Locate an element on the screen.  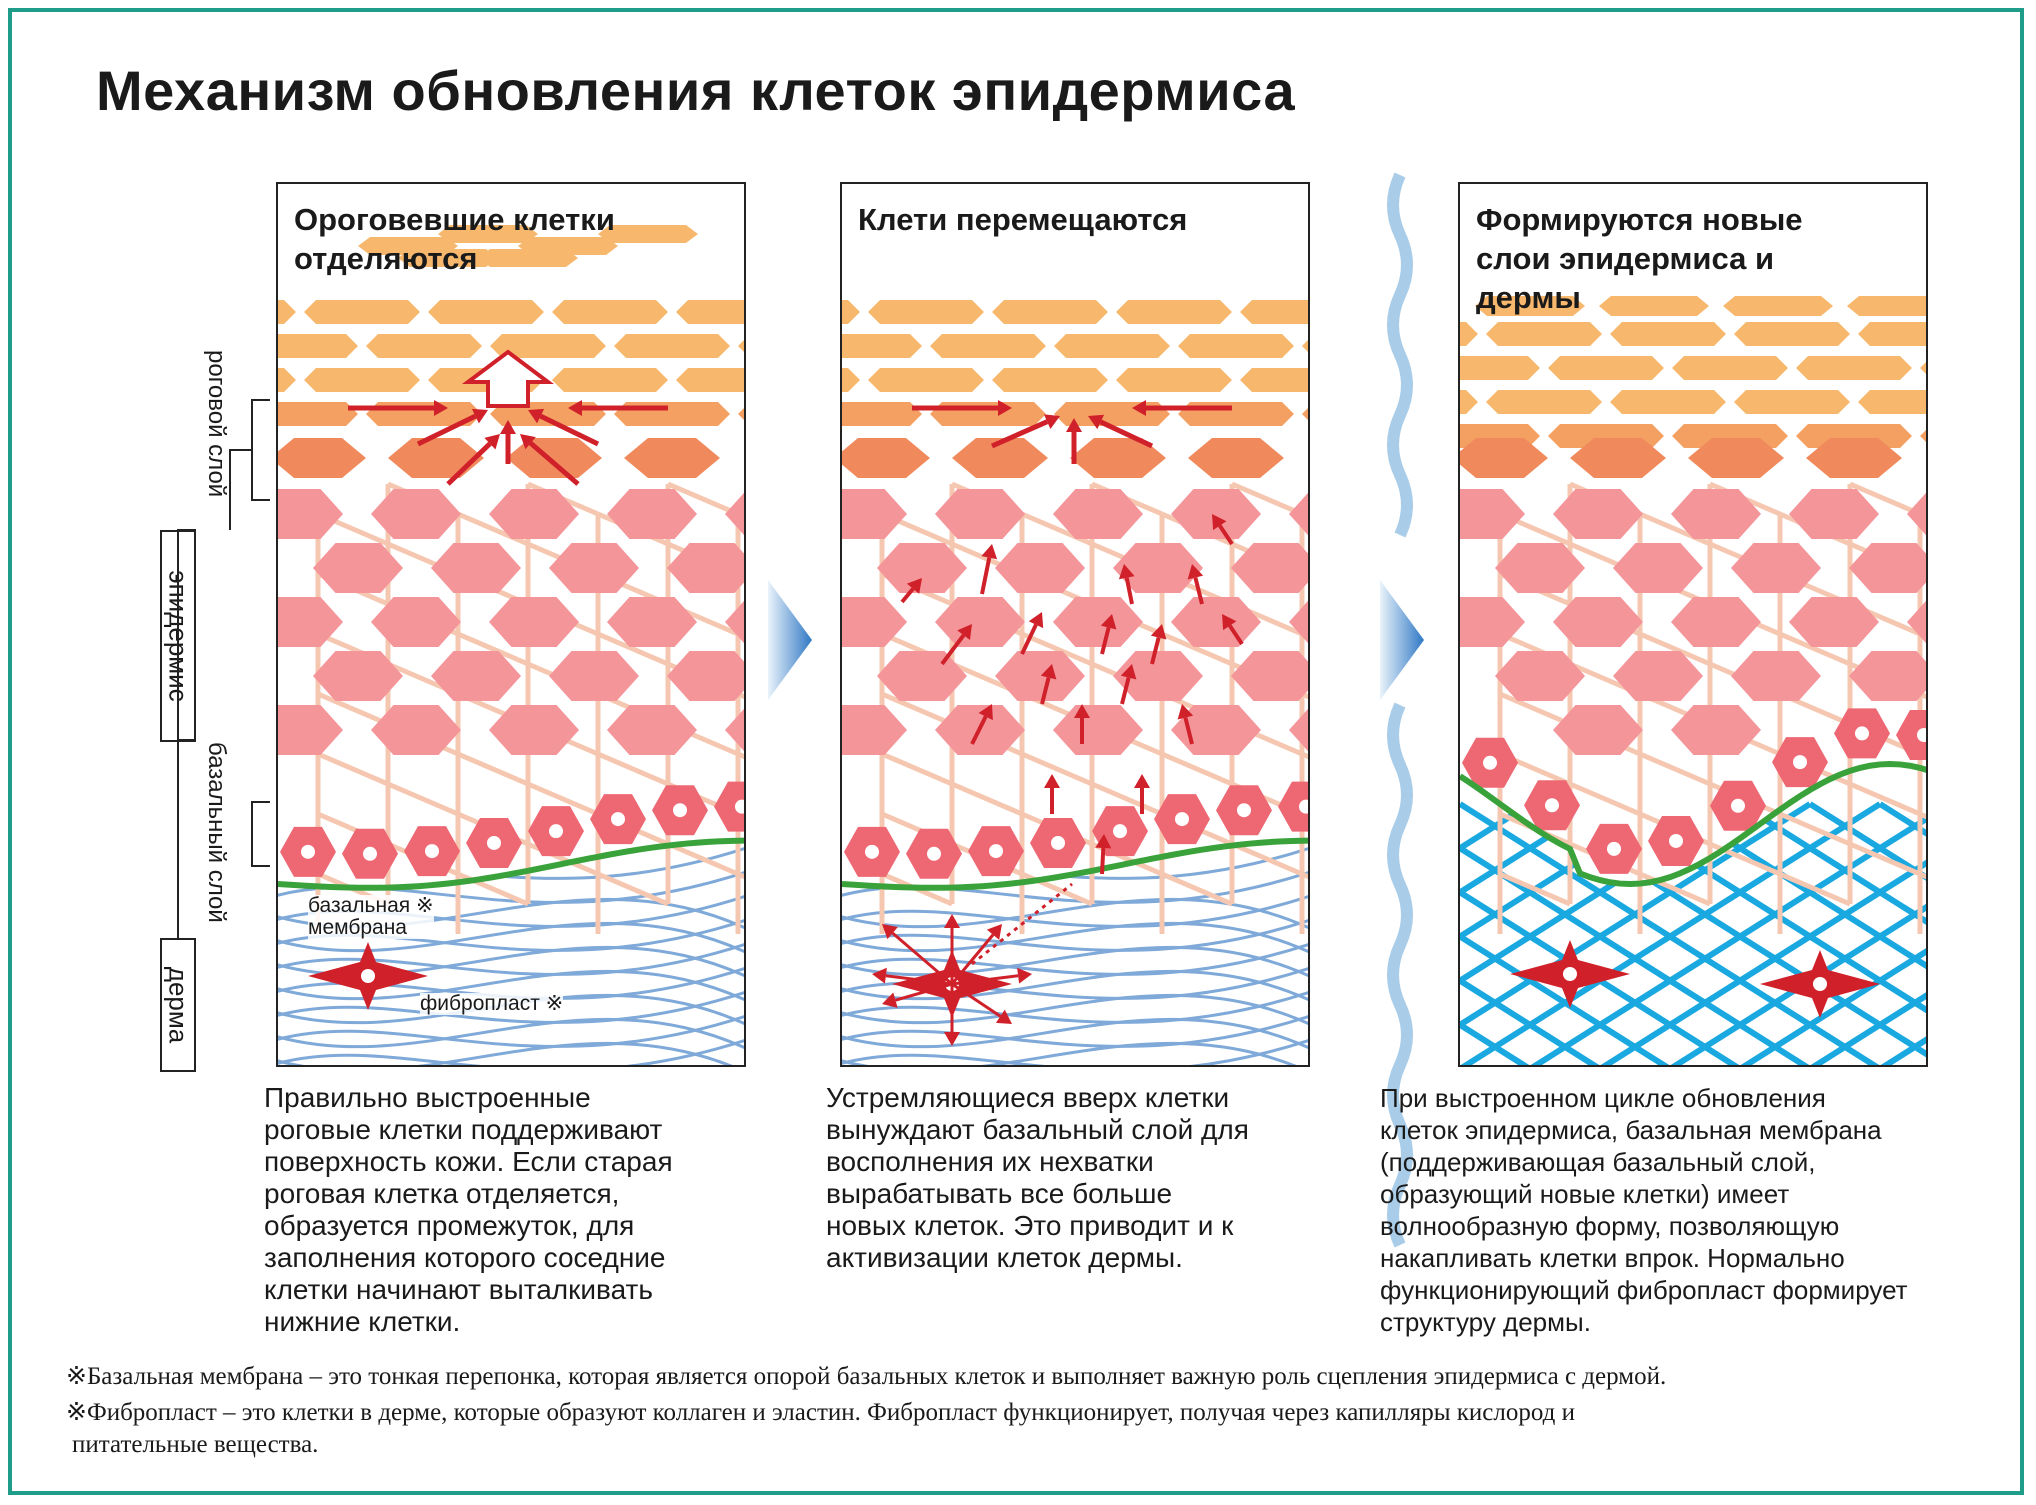
label-epidermis: эпидермис is located at coordinates (178, 636).